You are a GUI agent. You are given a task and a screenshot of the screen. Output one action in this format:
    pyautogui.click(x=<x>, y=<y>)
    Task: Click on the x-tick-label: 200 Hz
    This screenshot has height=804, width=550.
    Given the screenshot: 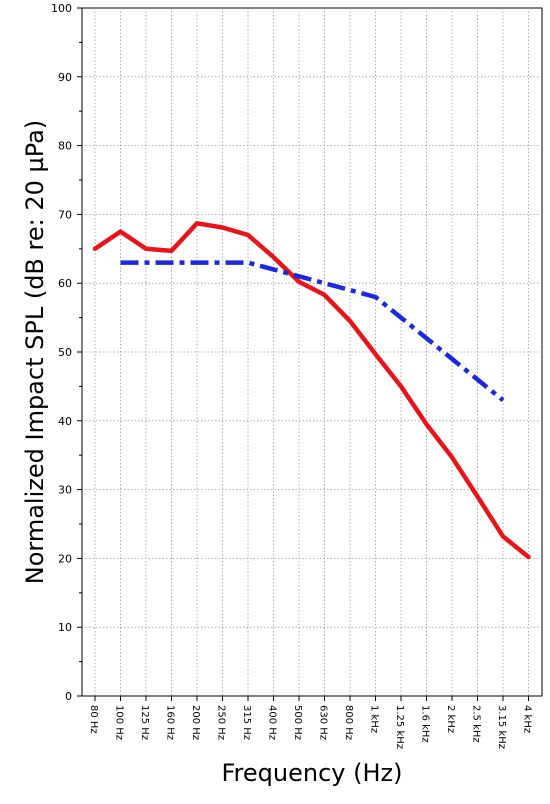 What is the action you would take?
    pyautogui.click(x=195, y=722)
    